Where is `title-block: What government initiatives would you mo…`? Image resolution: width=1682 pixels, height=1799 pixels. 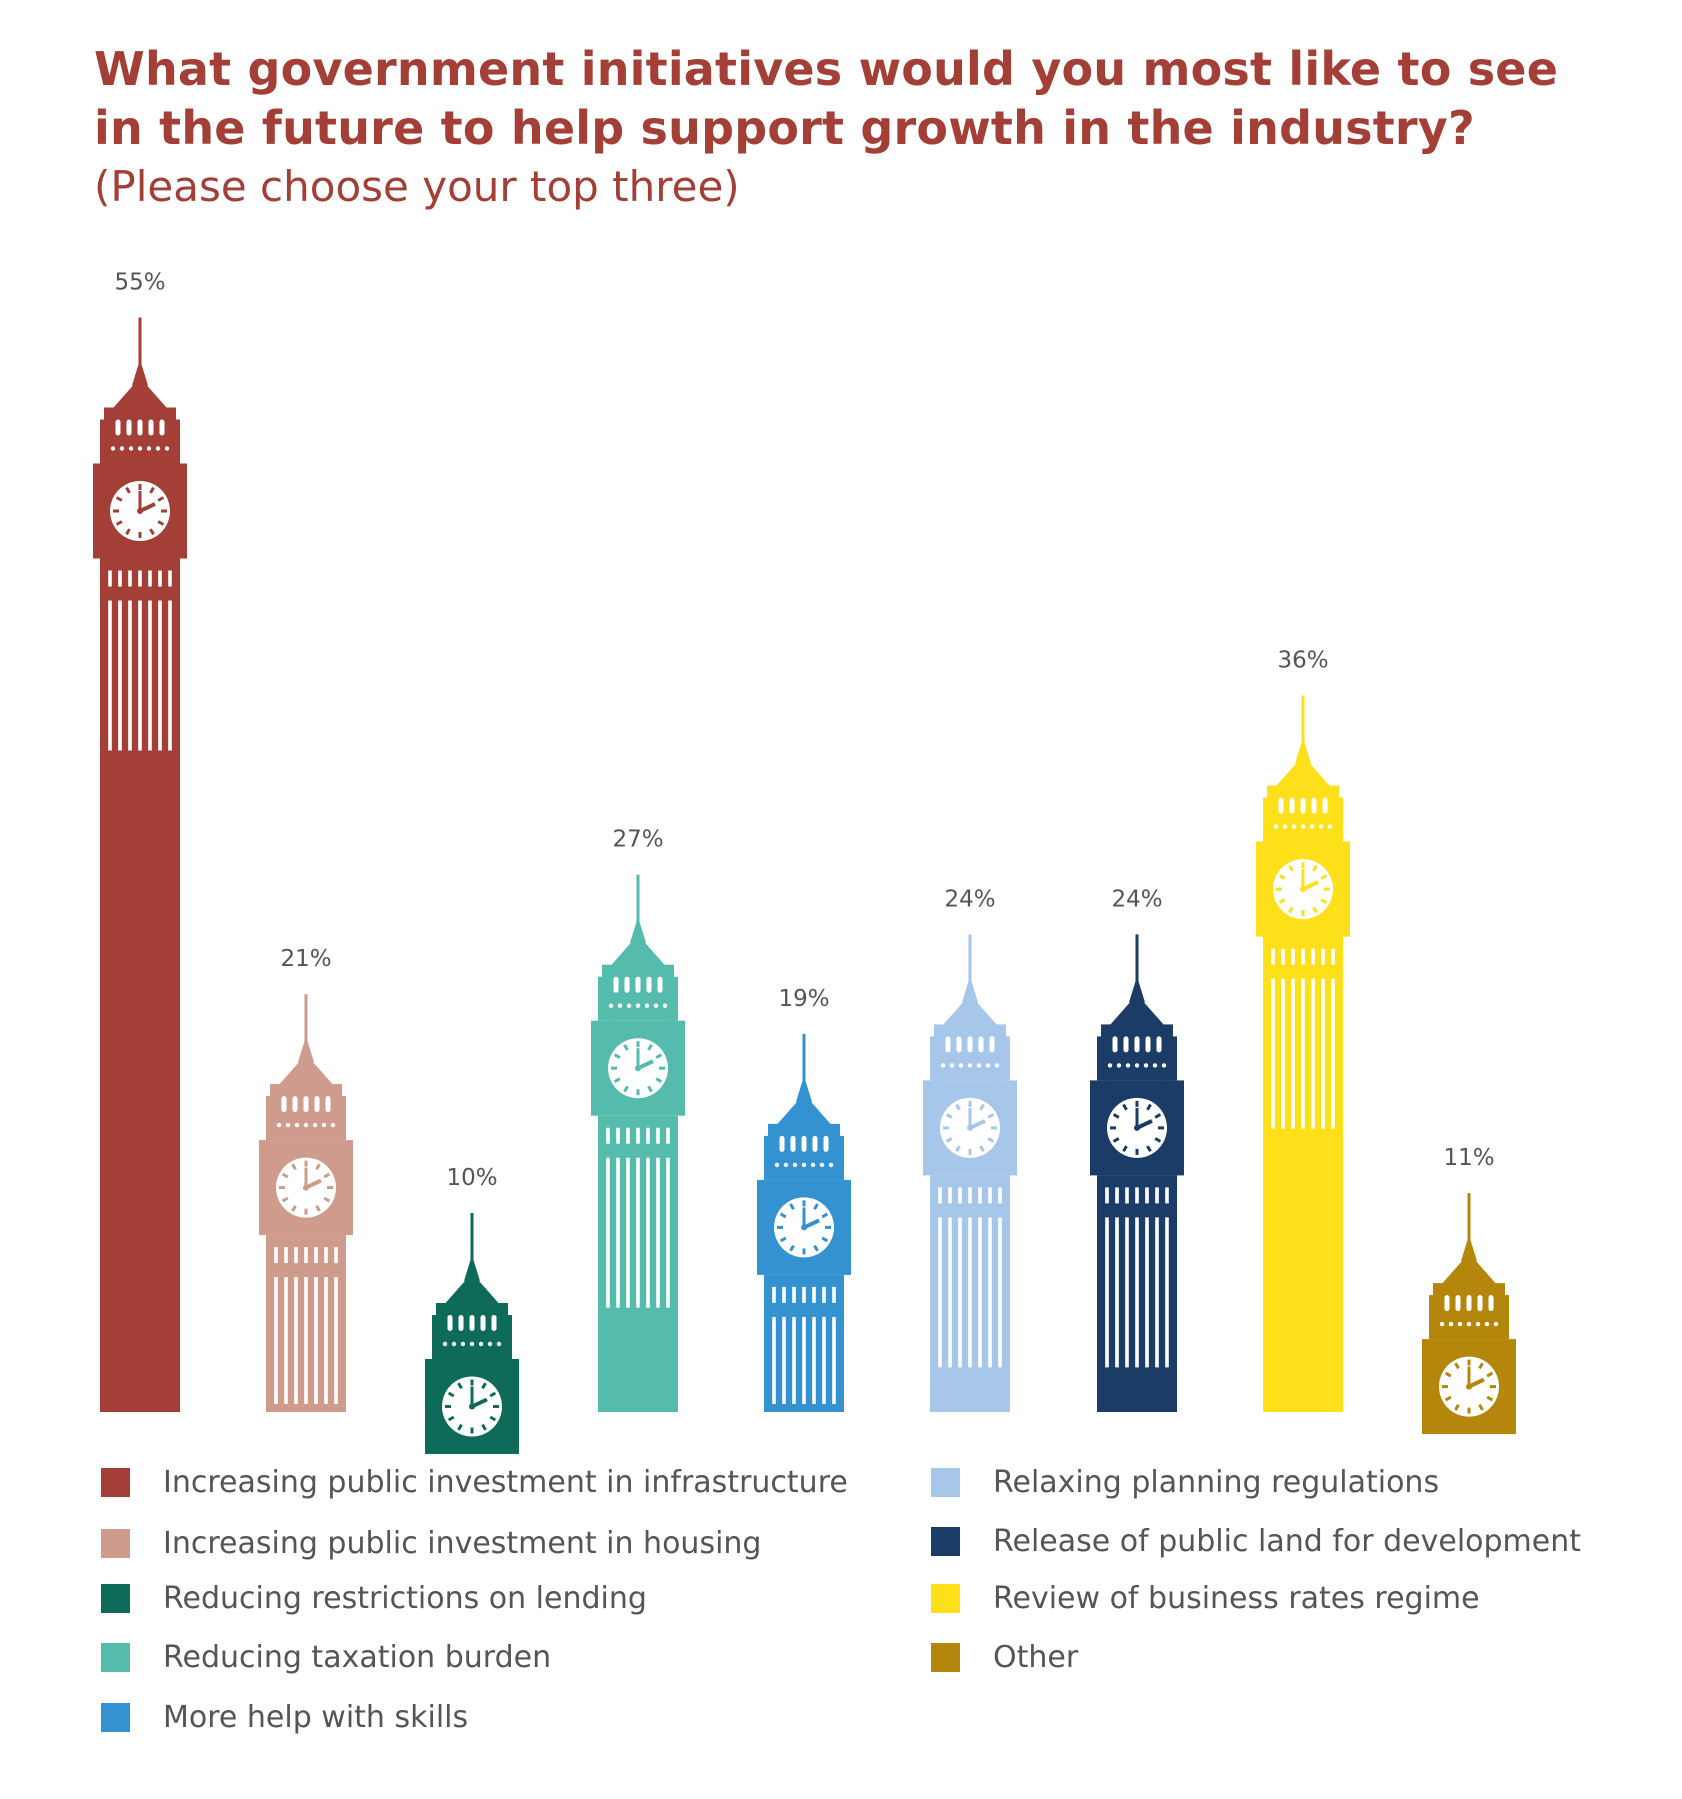 title-block: What government initiatives would you mo… is located at coordinates (844, 127).